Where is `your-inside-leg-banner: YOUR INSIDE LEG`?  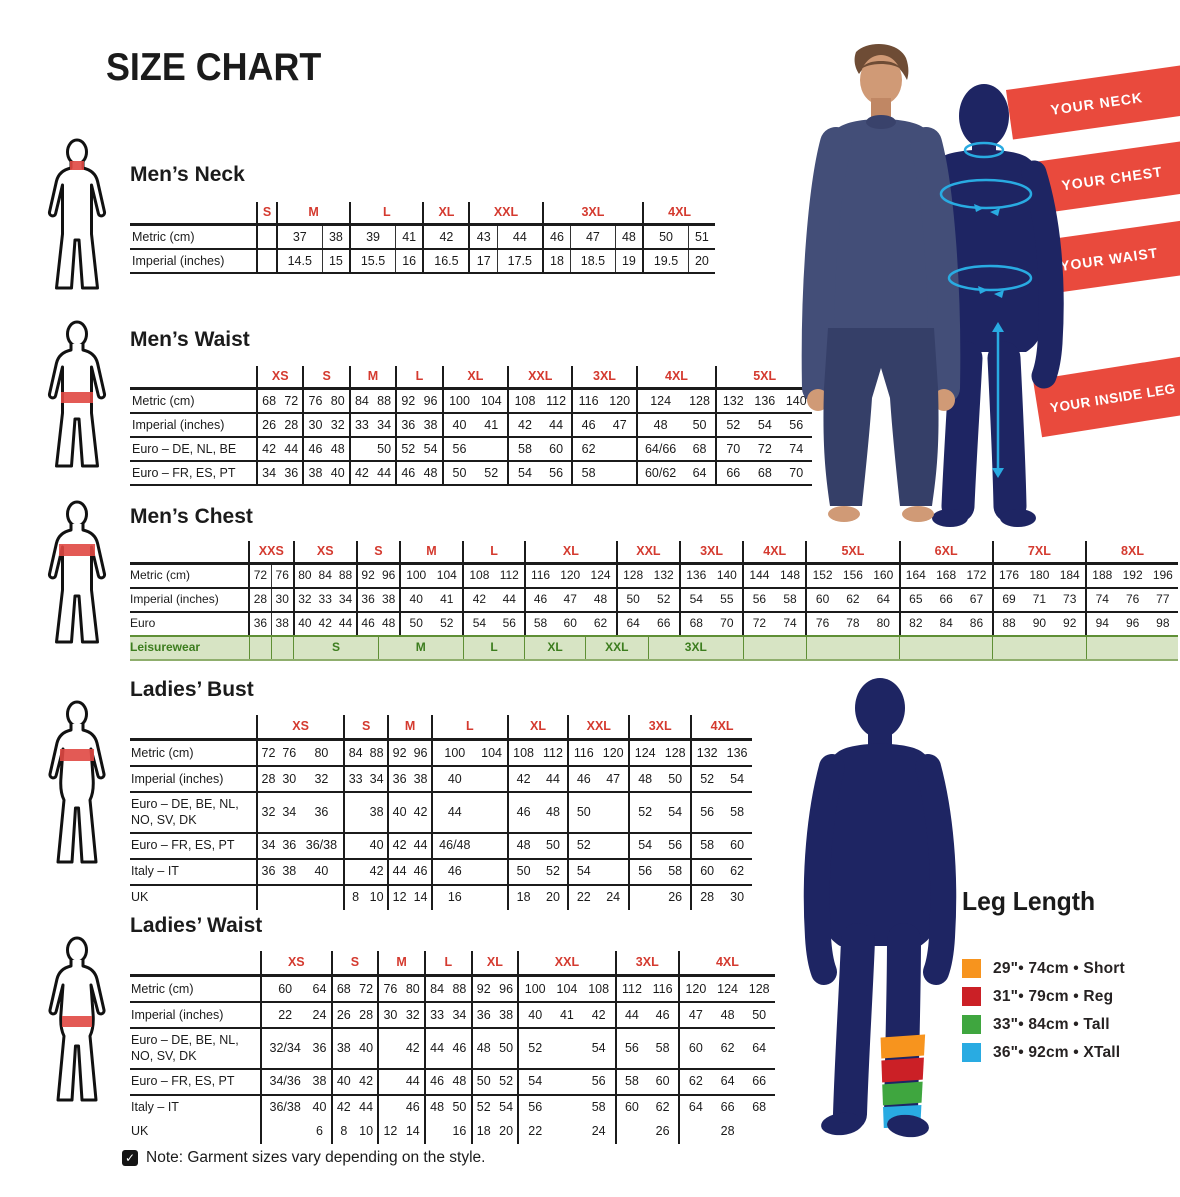
your-inside-leg-banner: YOUR INSIDE LEG is located at coordinates (1106, 396).